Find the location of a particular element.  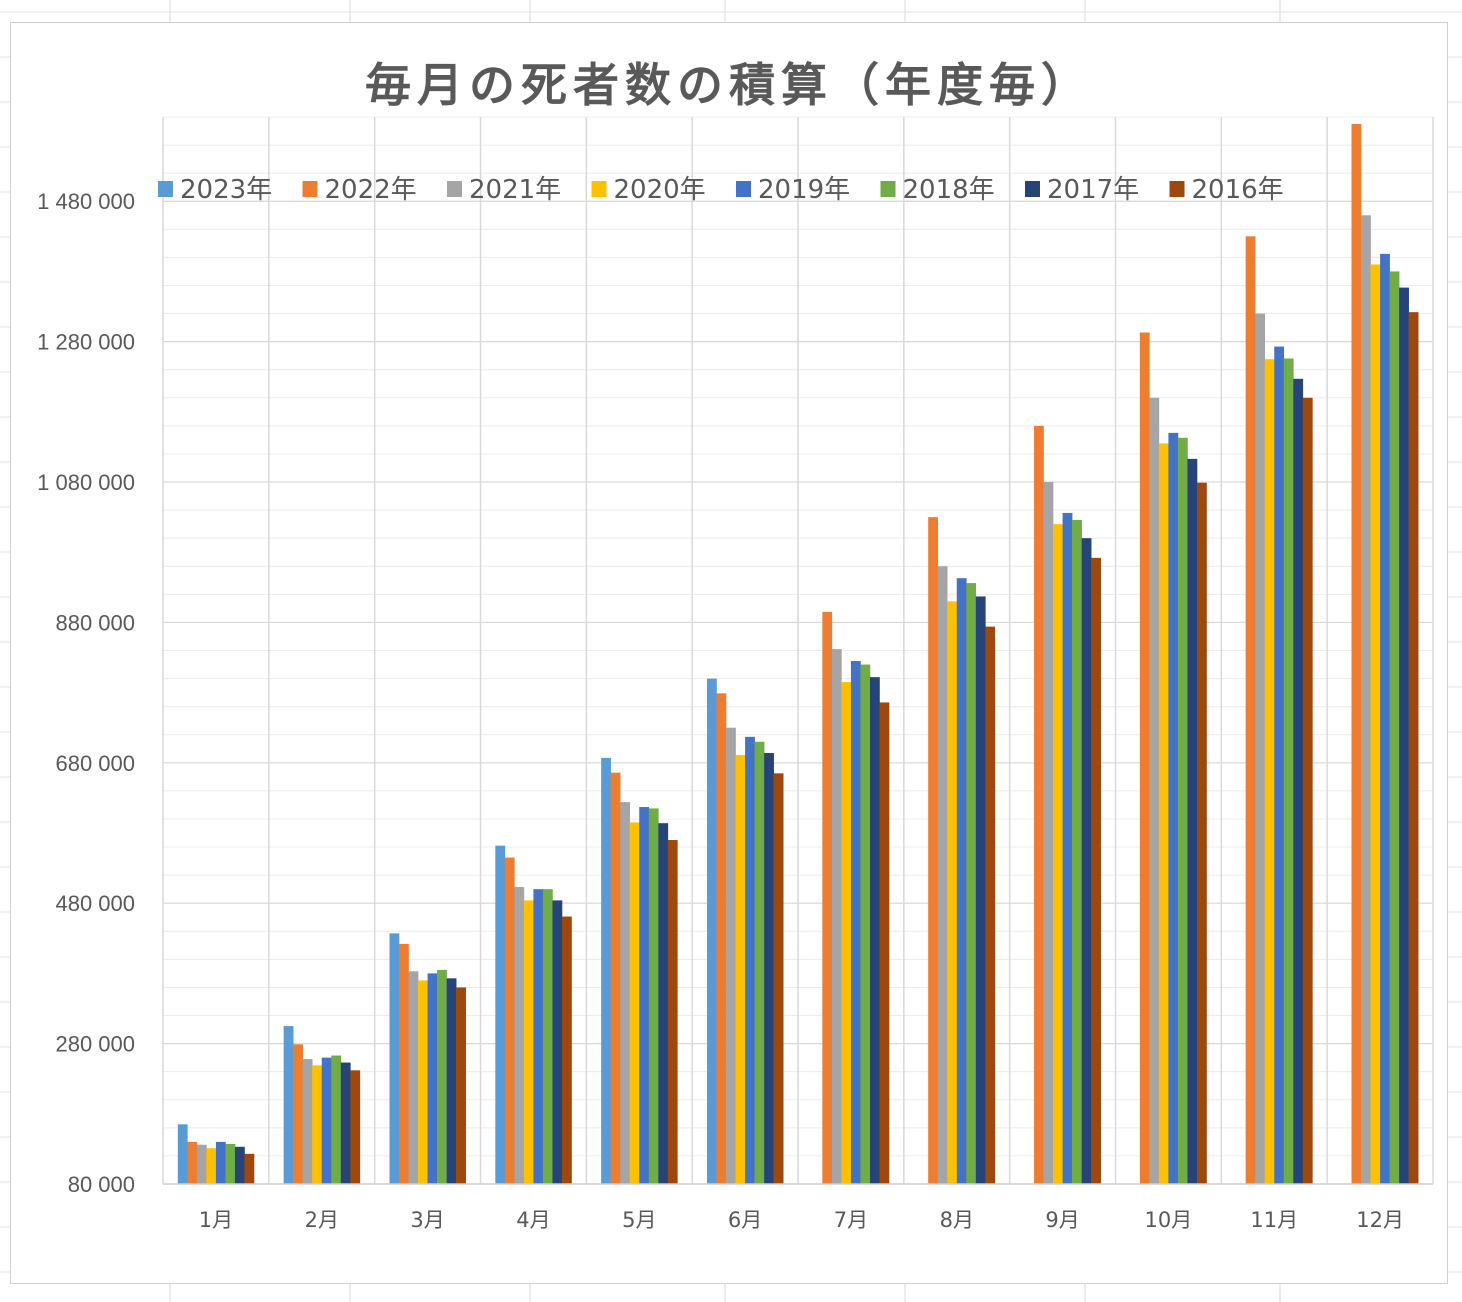

legend-entry: 2021年 is located at coordinates (515, 190).